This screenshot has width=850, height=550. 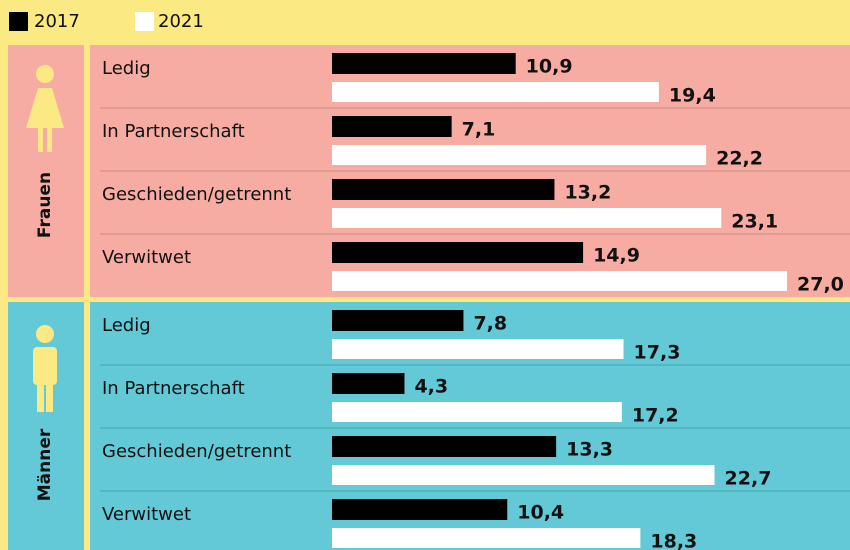 I want to click on value-label: 19,4, so click(x=692, y=96).